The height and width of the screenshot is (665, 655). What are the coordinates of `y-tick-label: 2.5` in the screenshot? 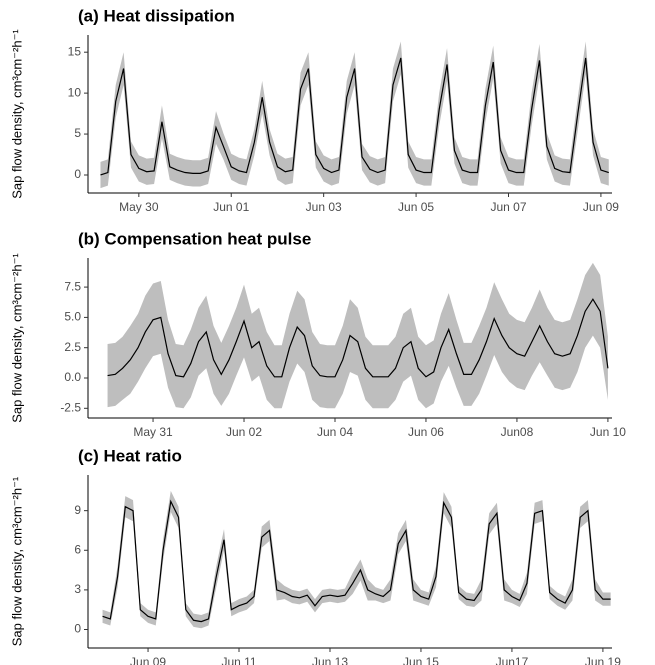 It's located at (72, 347).